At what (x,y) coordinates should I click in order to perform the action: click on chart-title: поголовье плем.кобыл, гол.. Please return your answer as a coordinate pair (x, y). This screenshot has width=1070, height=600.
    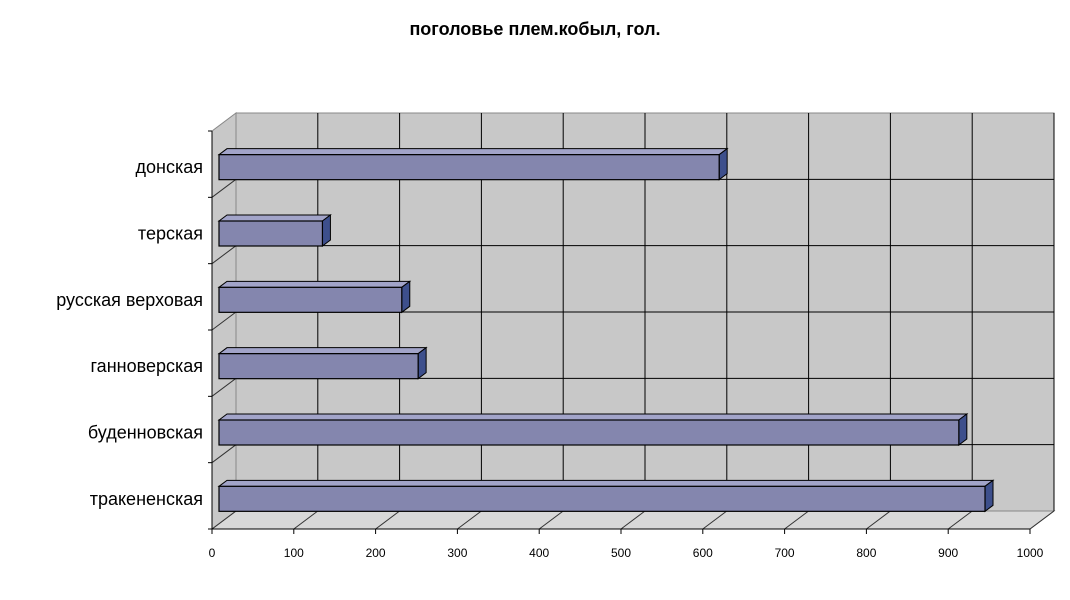
    Looking at the image, I should click on (535, 29).